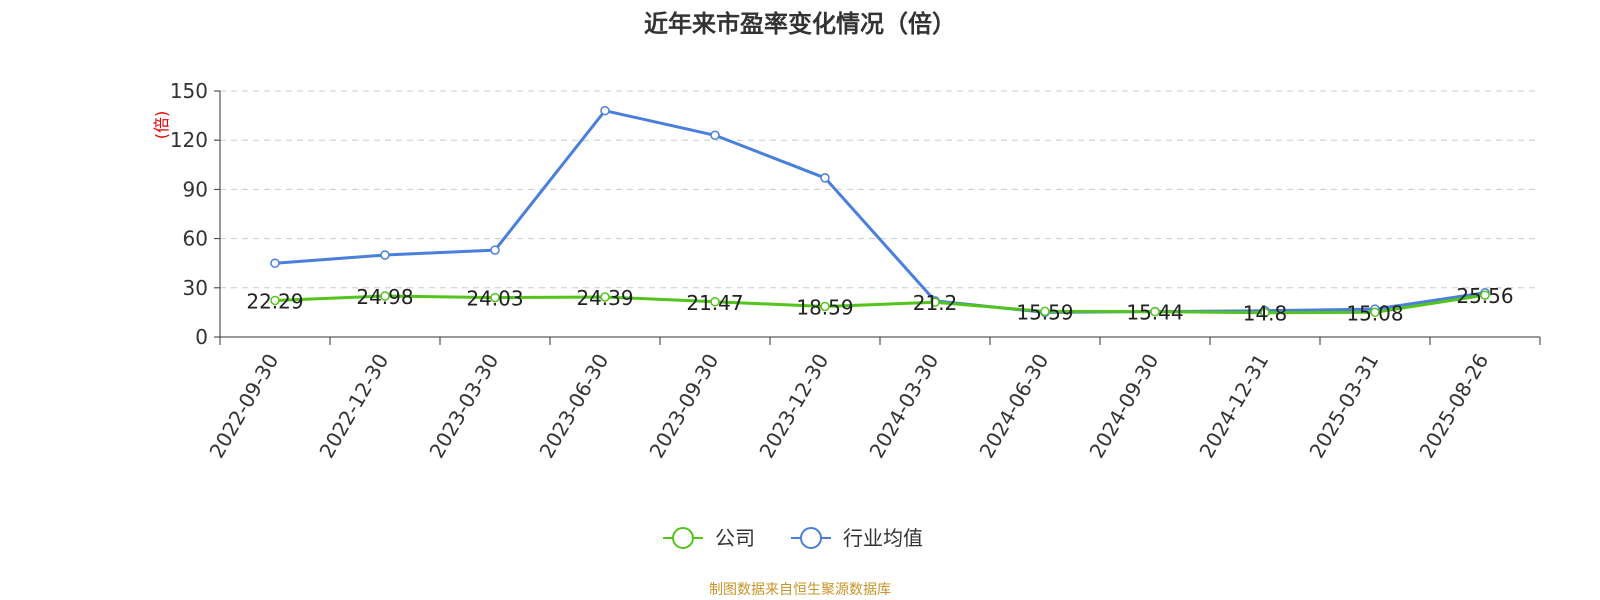 The height and width of the screenshot is (600, 1600). I want to click on x-tick-label: 2023-09-30, so click(683, 406).